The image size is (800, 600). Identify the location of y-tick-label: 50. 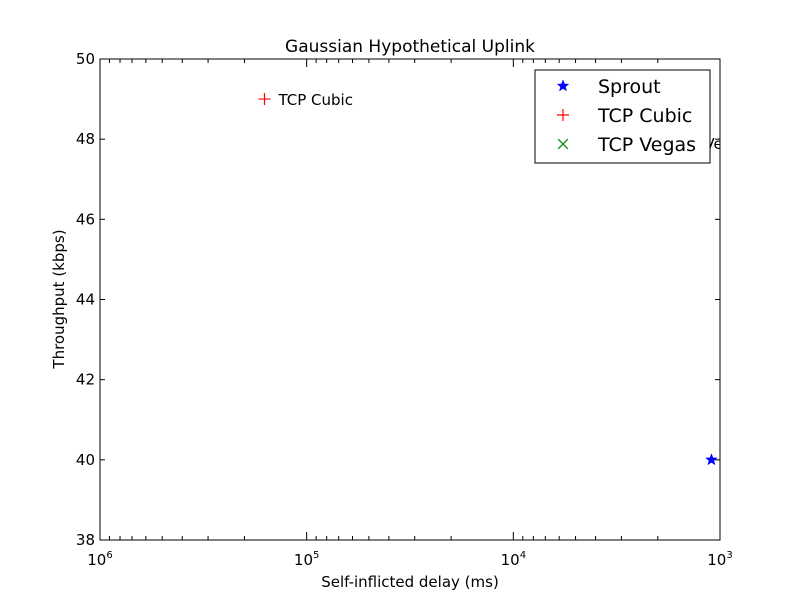
(85, 59).